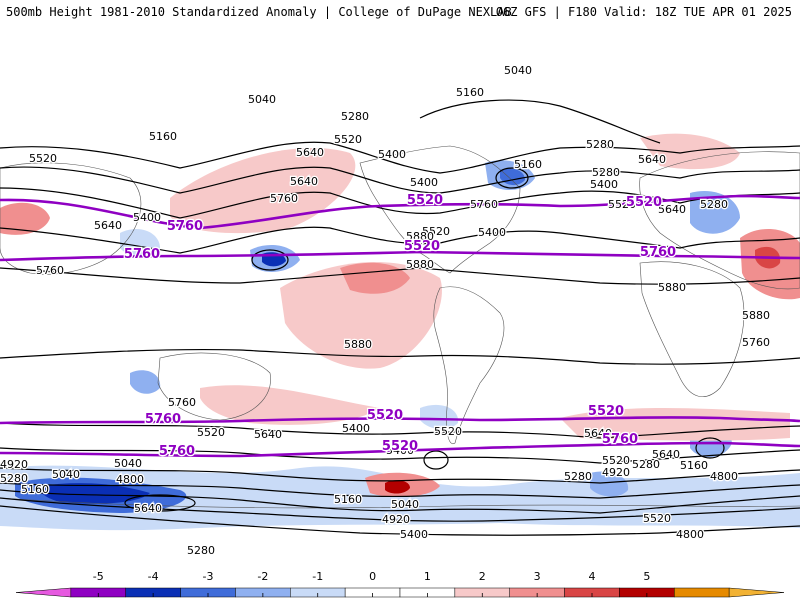 The height and width of the screenshot is (604, 800). What do you see at coordinates (145, 382) in the screenshot?
I see `anomaly-negative-indian-ocean` at bounding box center [145, 382].